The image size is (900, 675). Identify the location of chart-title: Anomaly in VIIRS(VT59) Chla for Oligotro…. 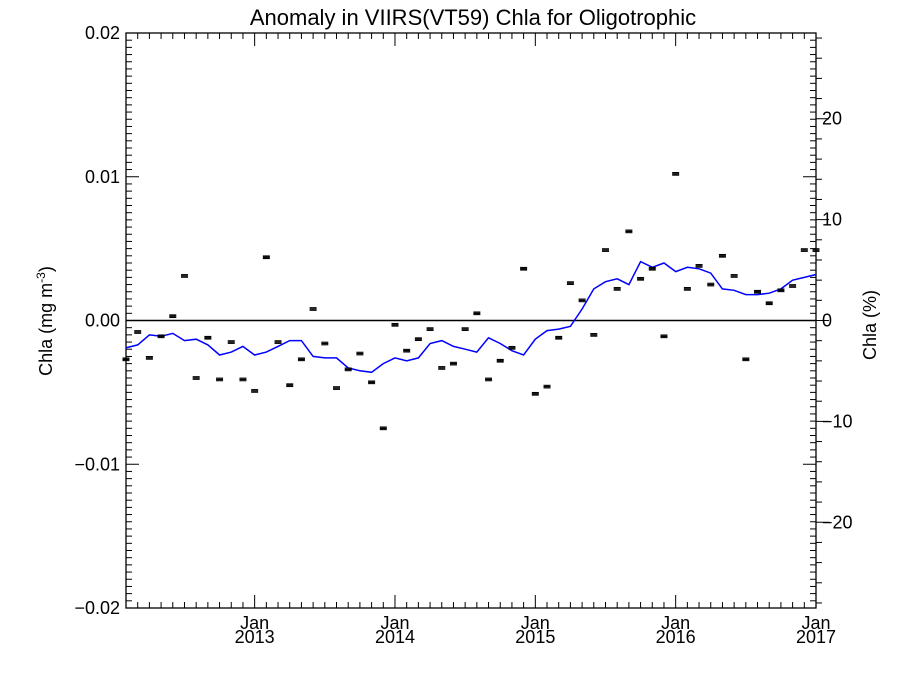
(473, 17).